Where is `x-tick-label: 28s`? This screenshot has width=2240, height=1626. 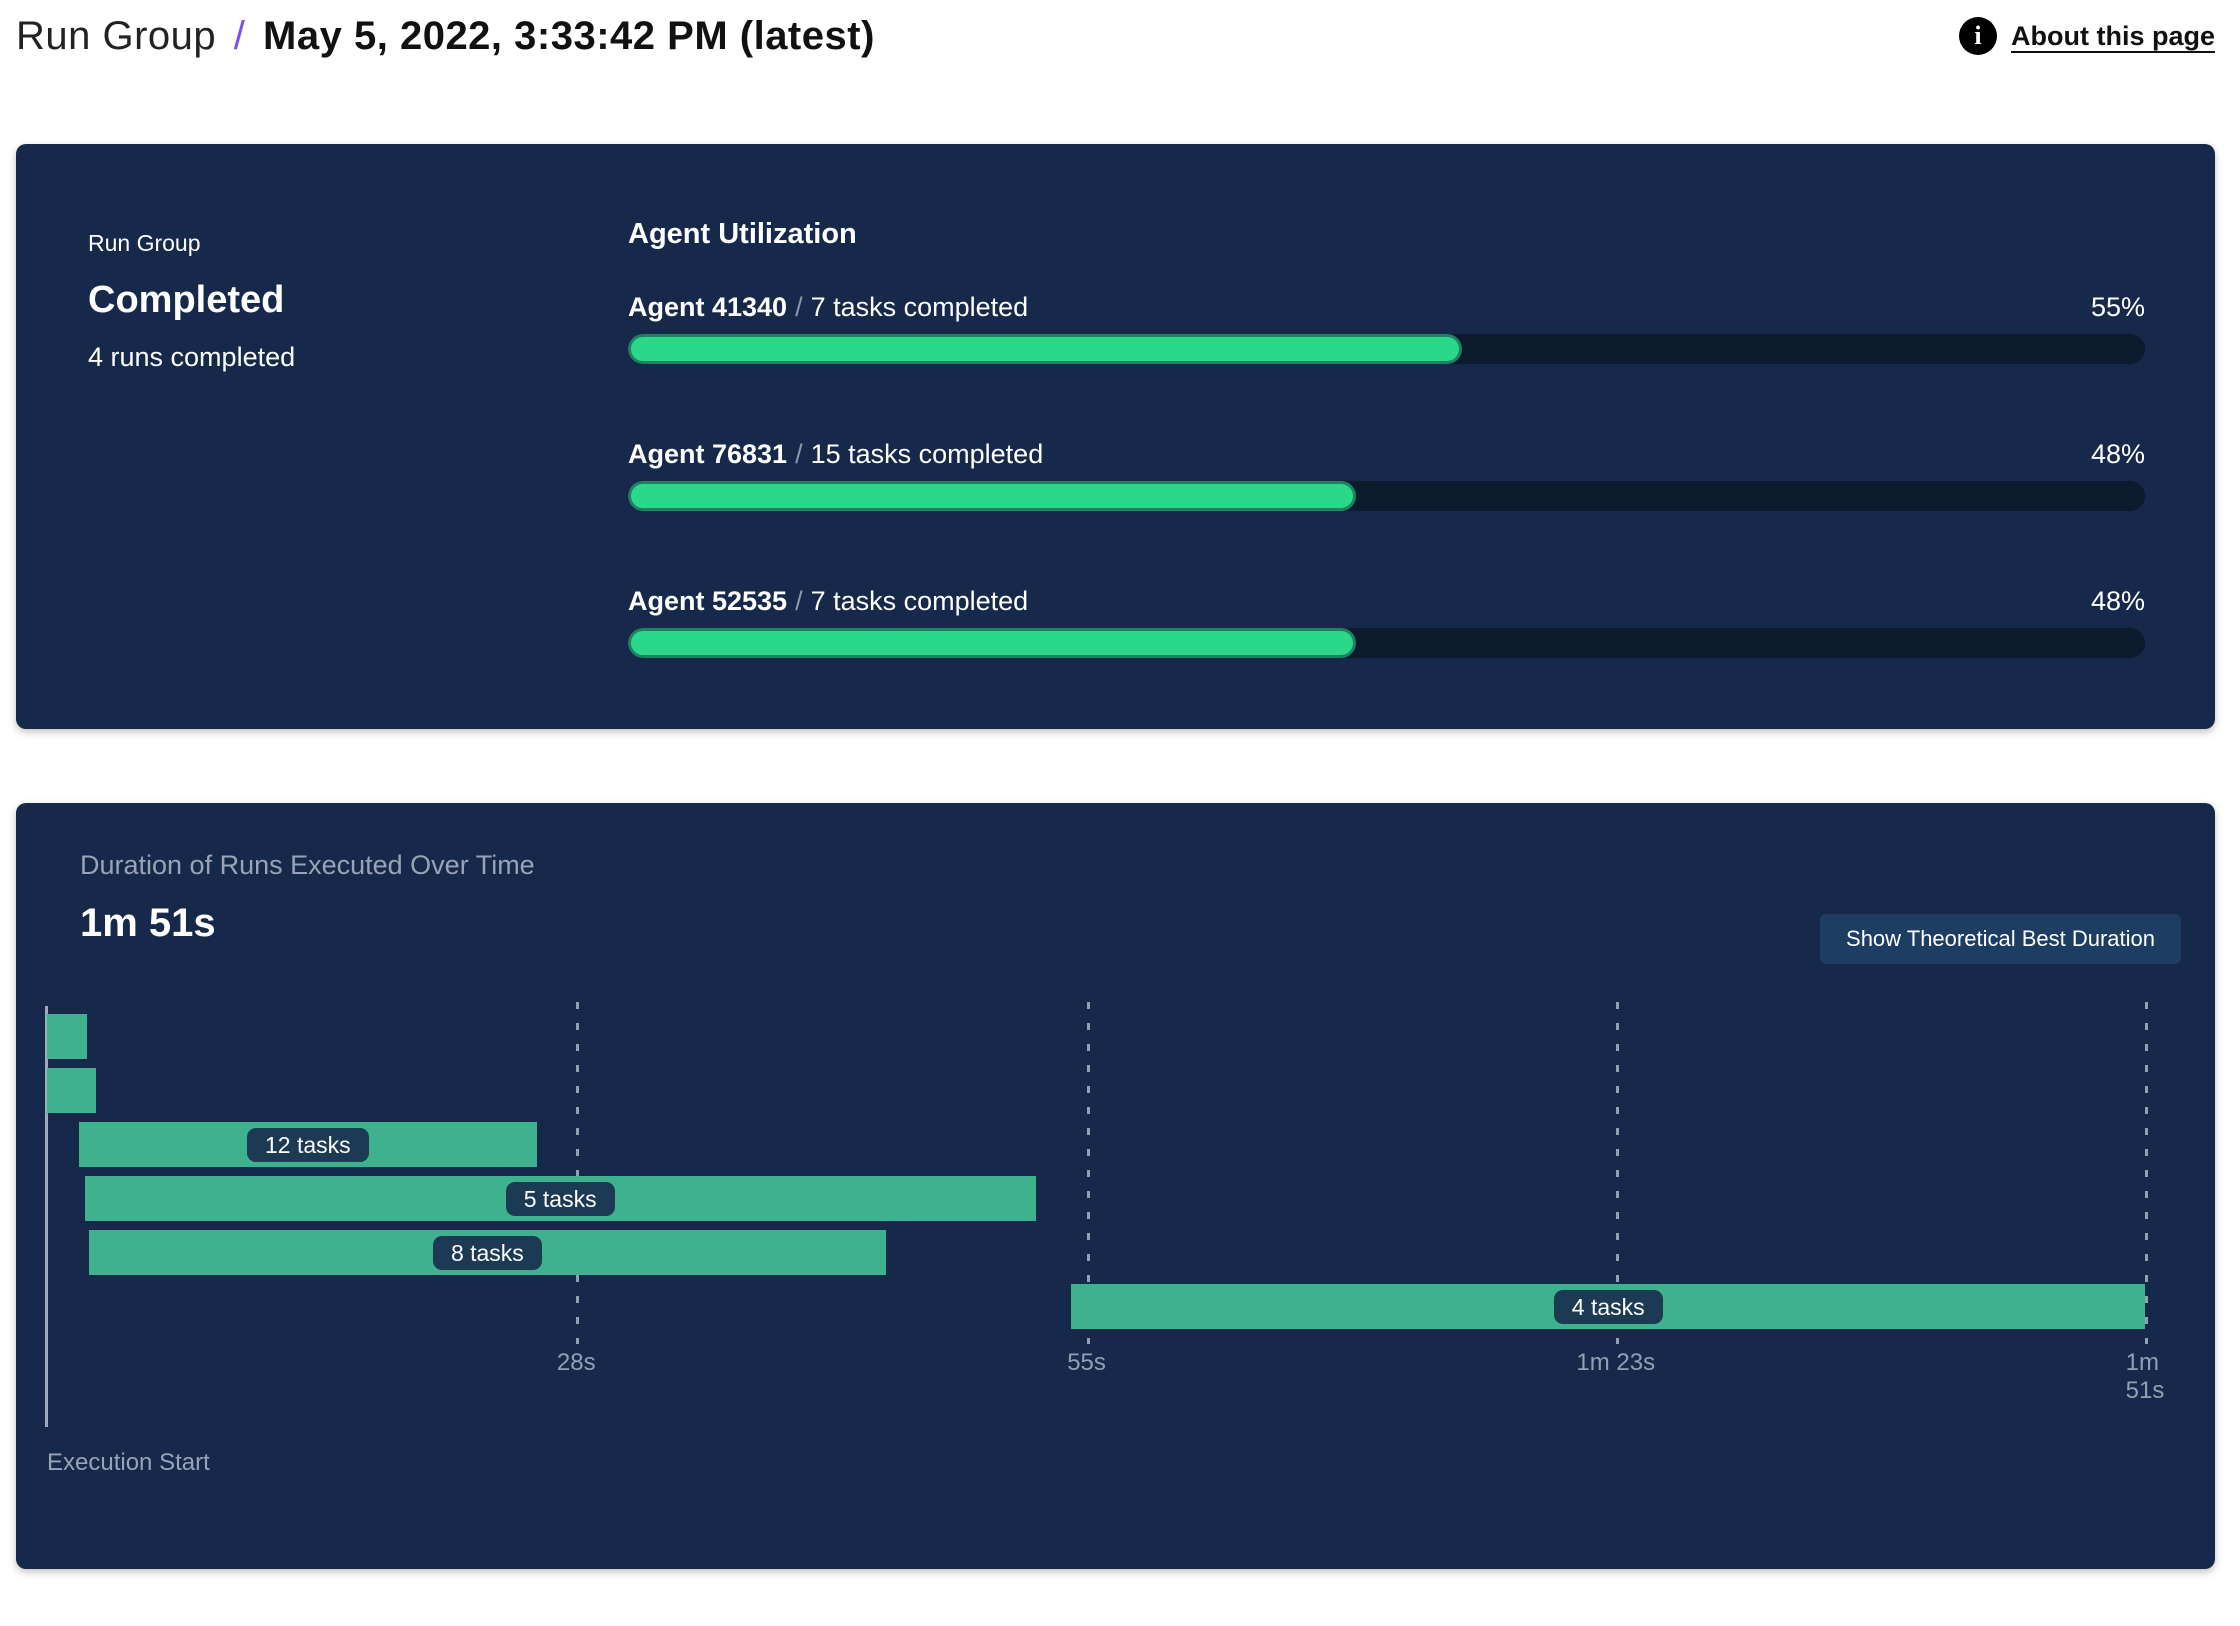 x-tick-label: 28s is located at coordinates (576, 1362).